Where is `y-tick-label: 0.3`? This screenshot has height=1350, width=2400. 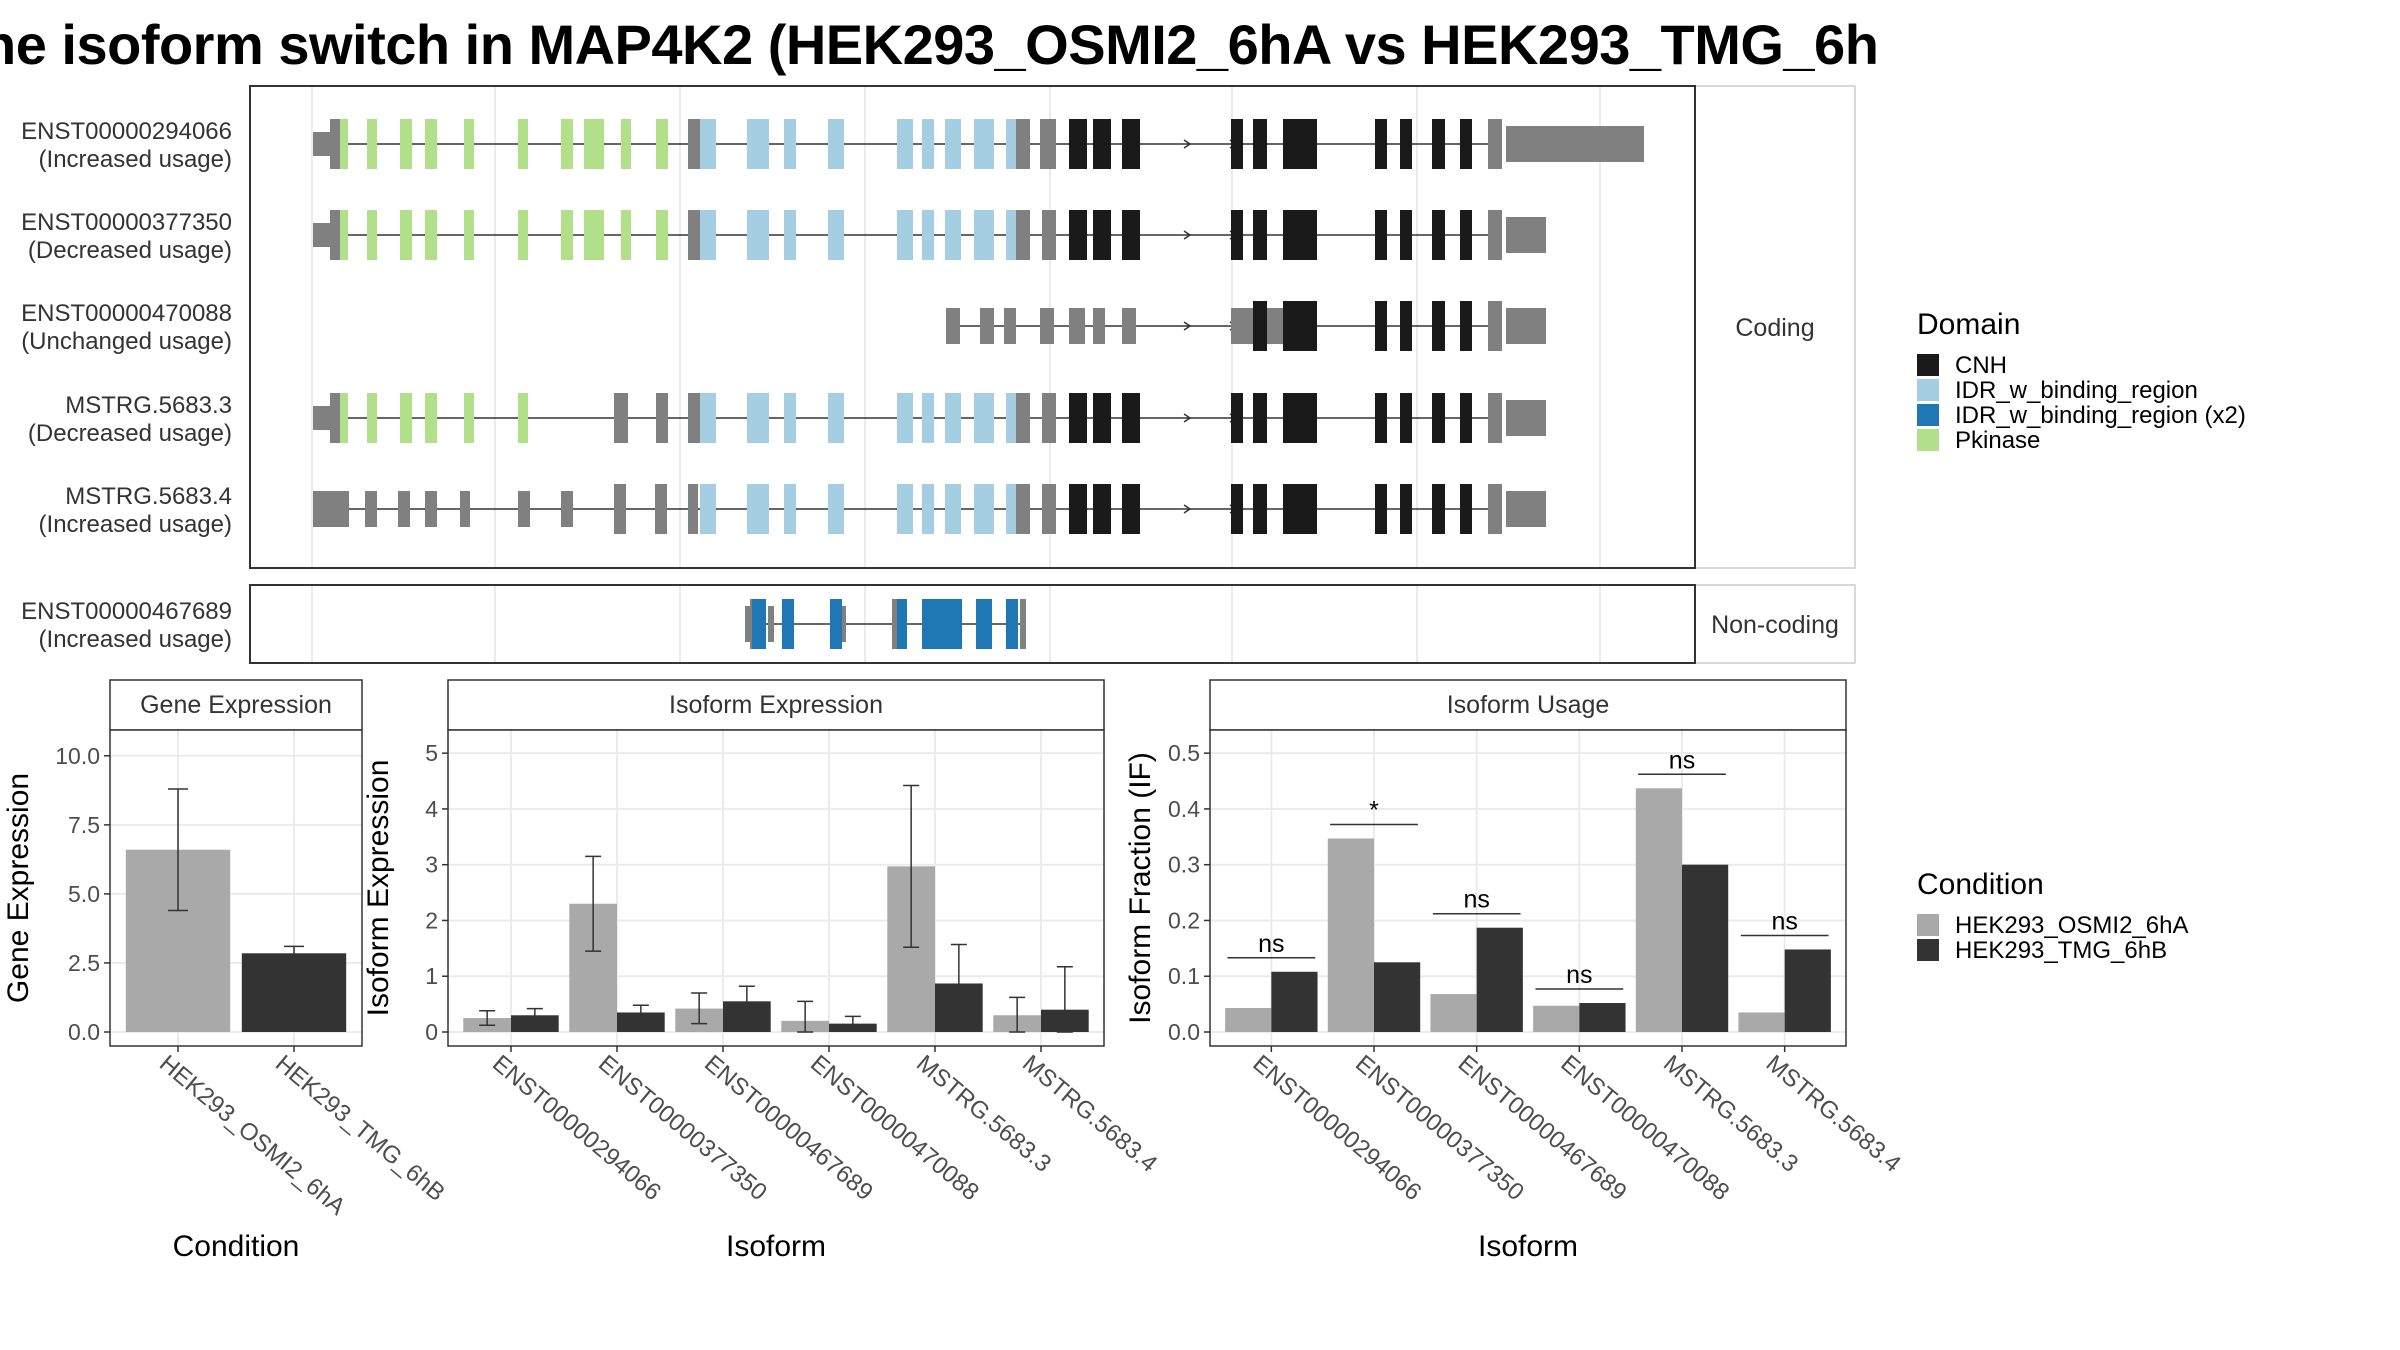 y-tick-label: 0.3 is located at coordinates (1184, 865).